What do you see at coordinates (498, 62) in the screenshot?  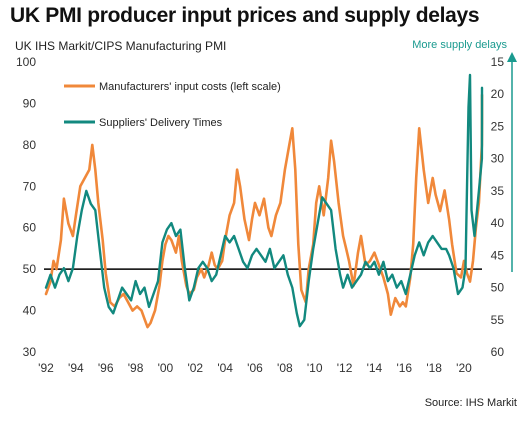 I see `right-tick-label: 15` at bounding box center [498, 62].